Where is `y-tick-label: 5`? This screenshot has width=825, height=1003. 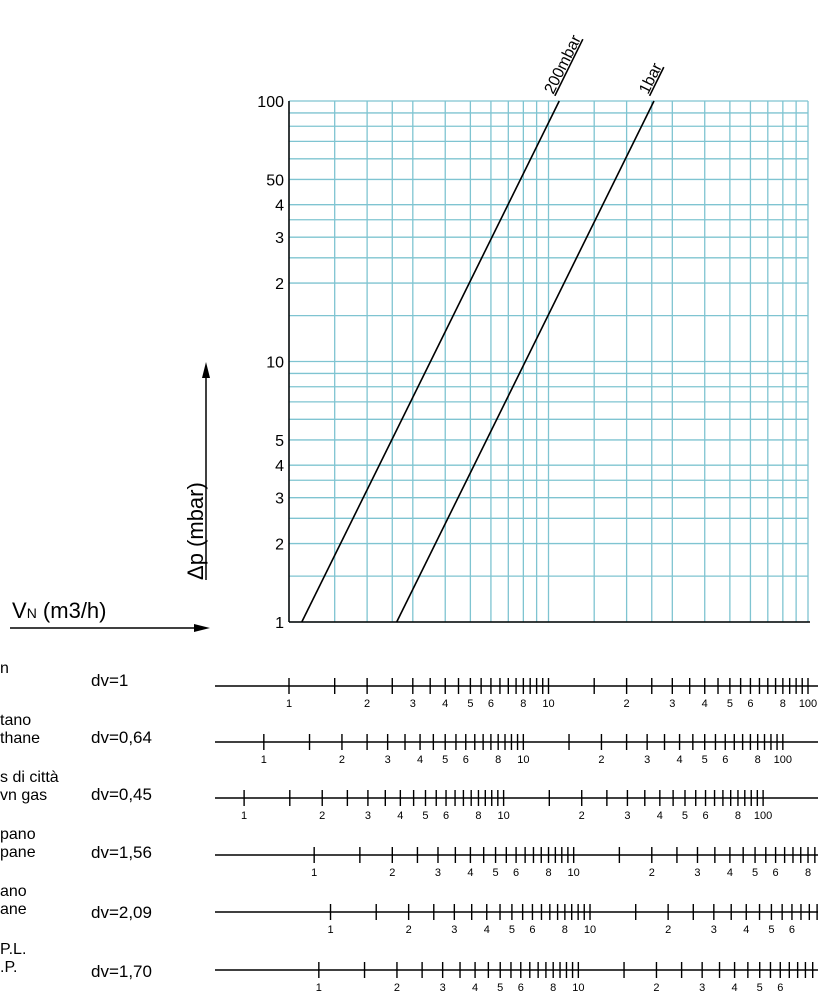
y-tick-label: 5 is located at coordinates (279, 441).